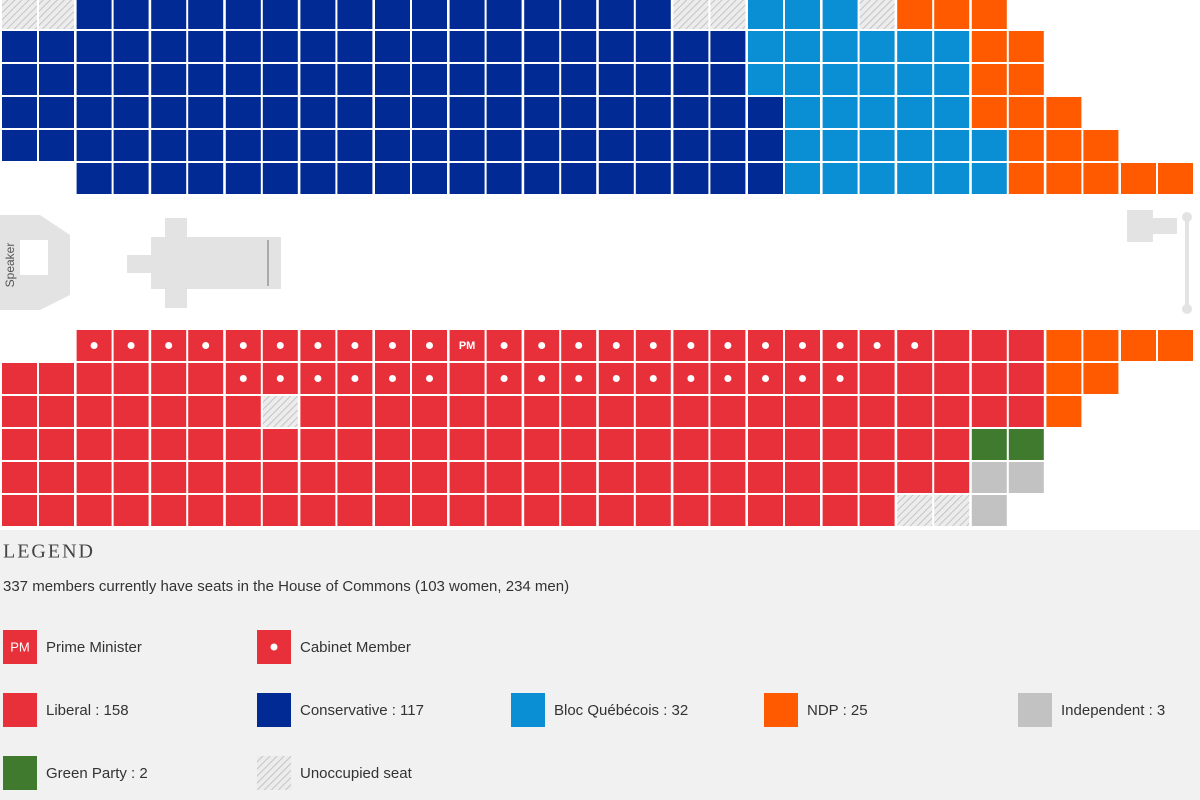 The height and width of the screenshot is (800, 1200). What do you see at coordinates (204, 263) in the screenshot?
I see `table` at bounding box center [204, 263].